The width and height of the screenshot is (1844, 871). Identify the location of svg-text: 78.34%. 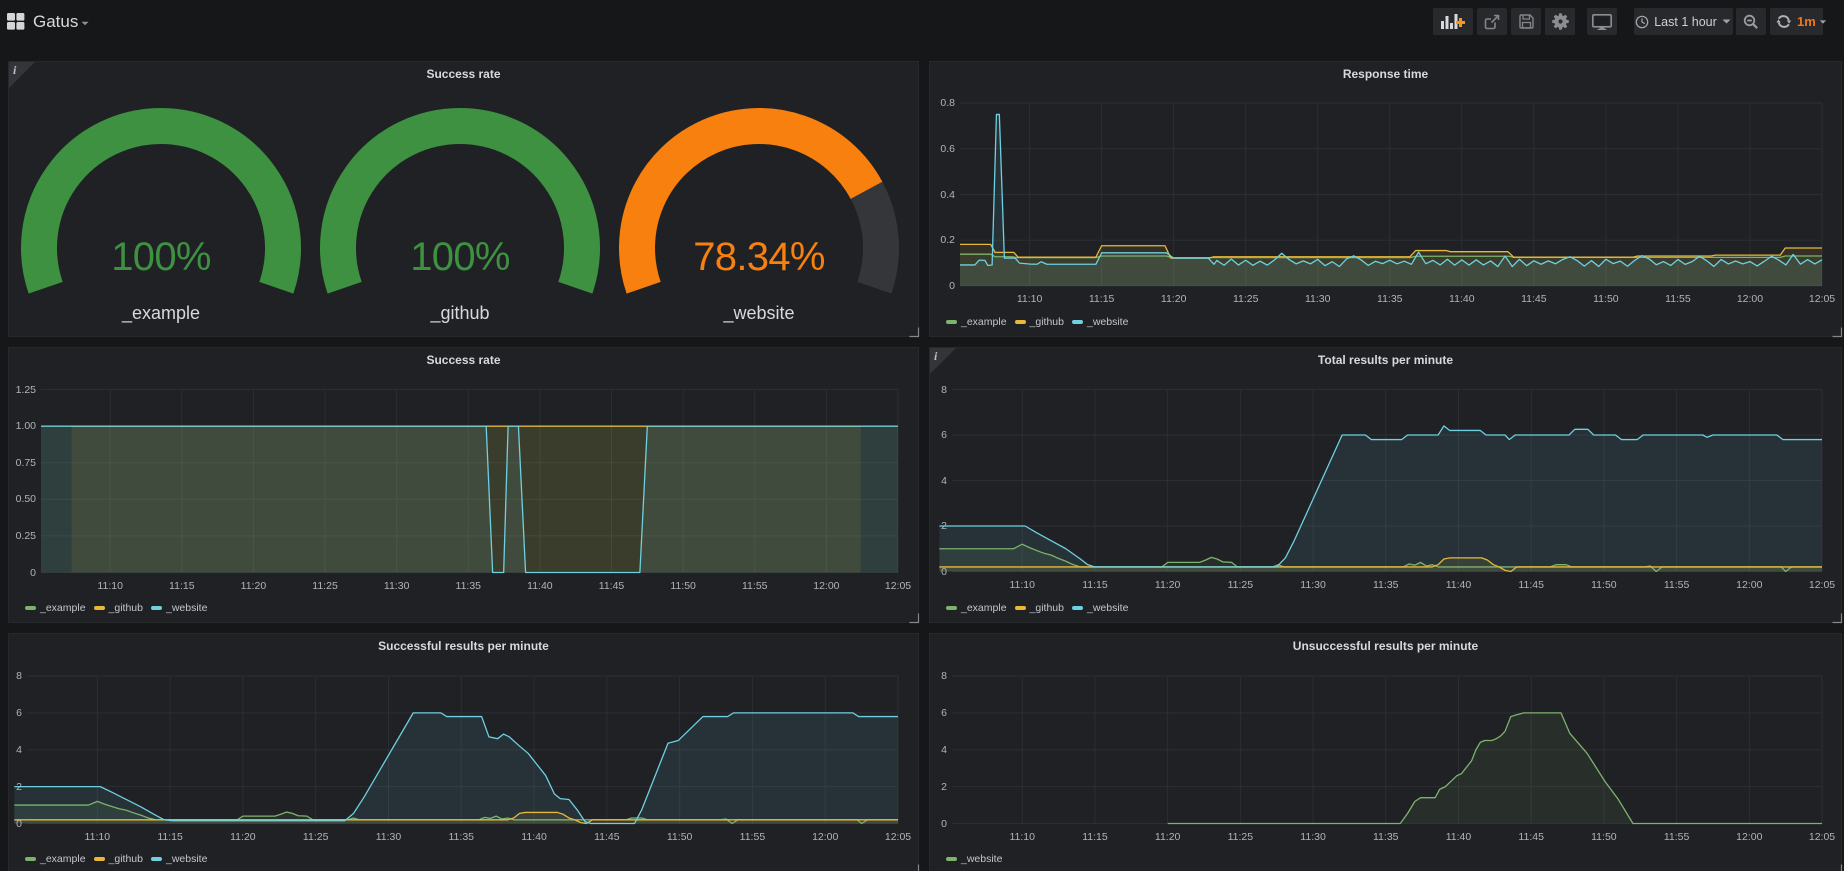
(759, 257).